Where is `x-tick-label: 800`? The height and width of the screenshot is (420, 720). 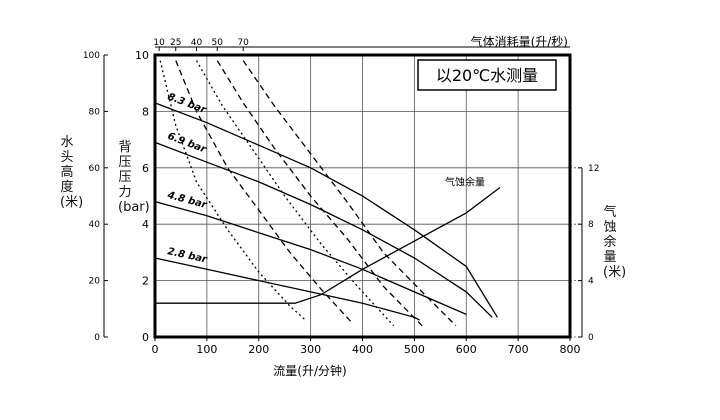
x-tick-label: 800 is located at coordinates (570, 349).